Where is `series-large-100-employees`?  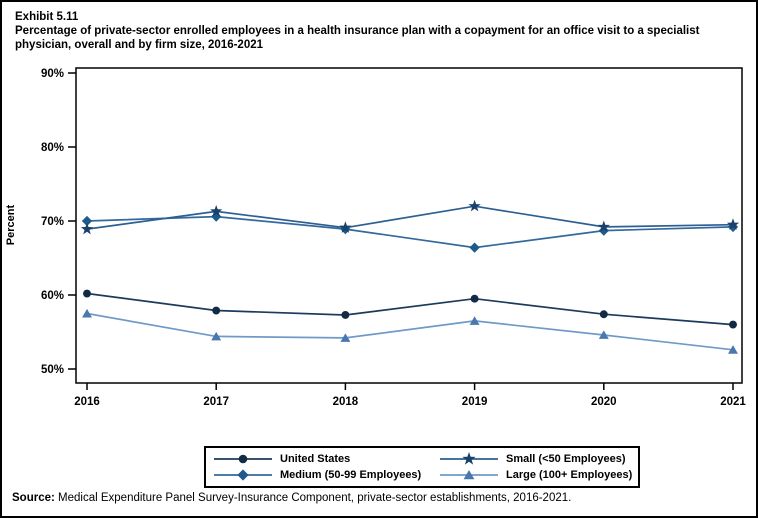
series-large-100-employees is located at coordinates (410, 331).